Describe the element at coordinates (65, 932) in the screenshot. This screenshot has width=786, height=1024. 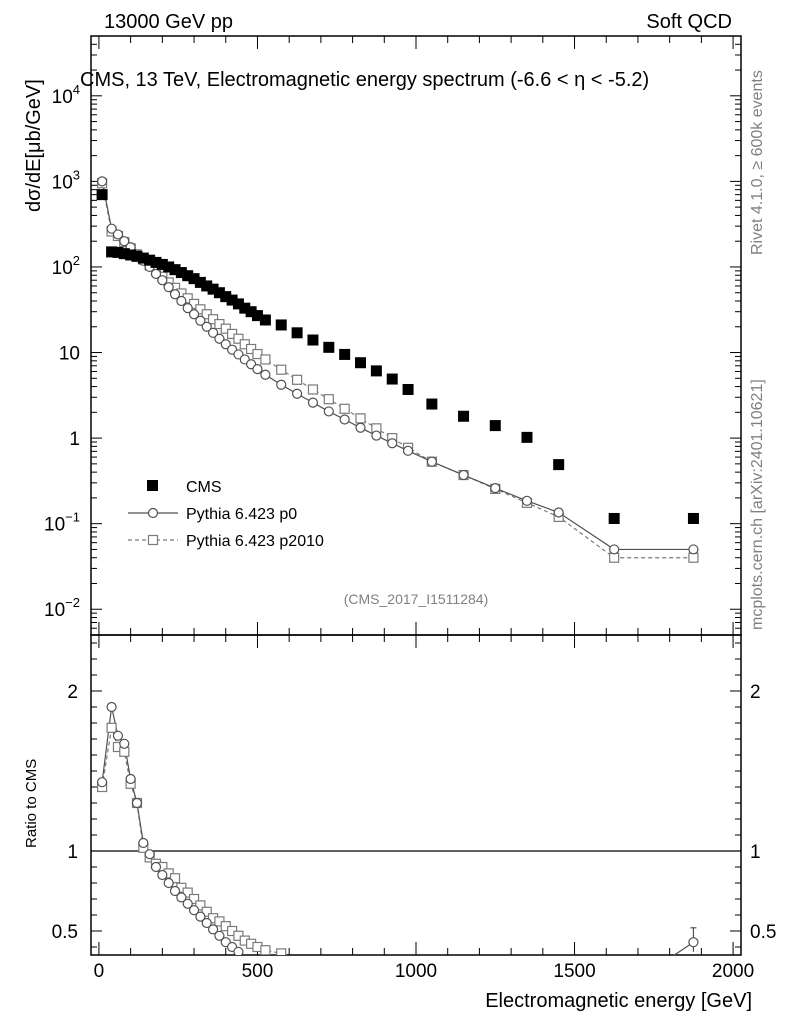
I see `ratio-y-tick-label-left: 0.5` at that location.